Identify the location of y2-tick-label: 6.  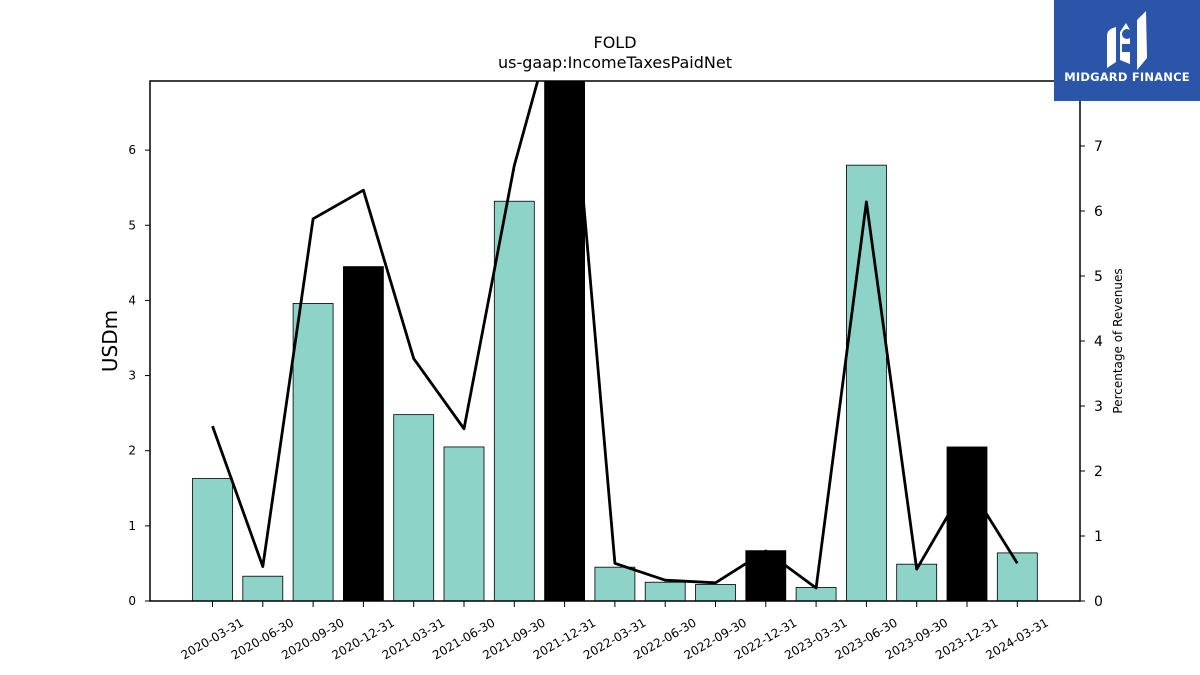
(1098, 212).